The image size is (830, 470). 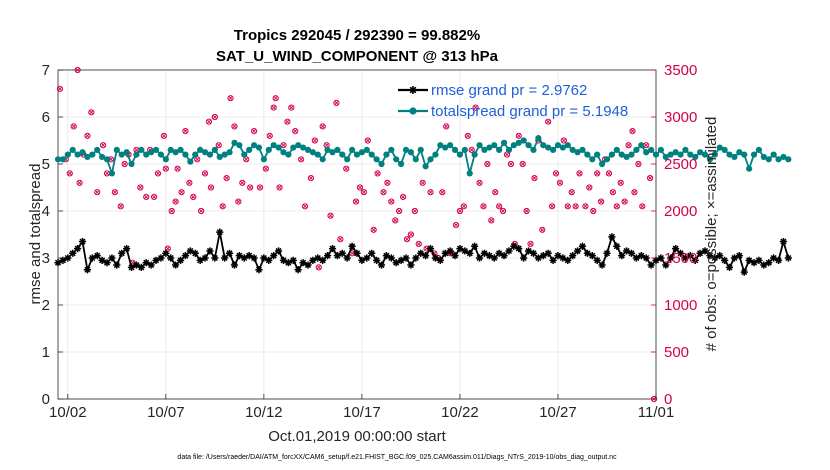 I want to click on legend-marker-spread, so click(x=413, y=111).